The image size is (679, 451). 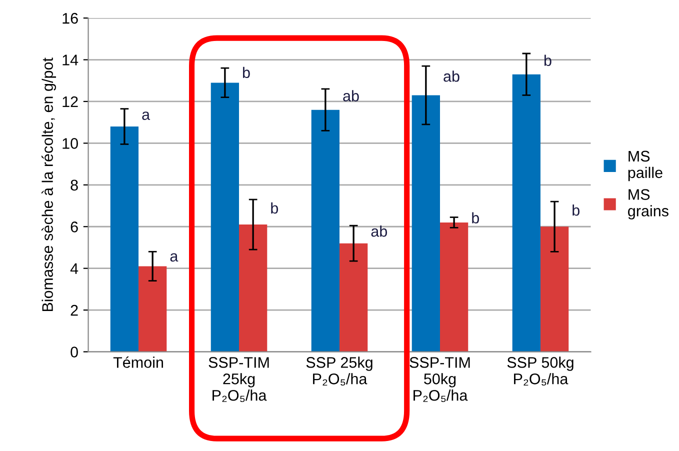 What do you see at coordinates (74, 352) in the screenshot?
I see `y-tick-label: 0` at bounding box center [74, 352].